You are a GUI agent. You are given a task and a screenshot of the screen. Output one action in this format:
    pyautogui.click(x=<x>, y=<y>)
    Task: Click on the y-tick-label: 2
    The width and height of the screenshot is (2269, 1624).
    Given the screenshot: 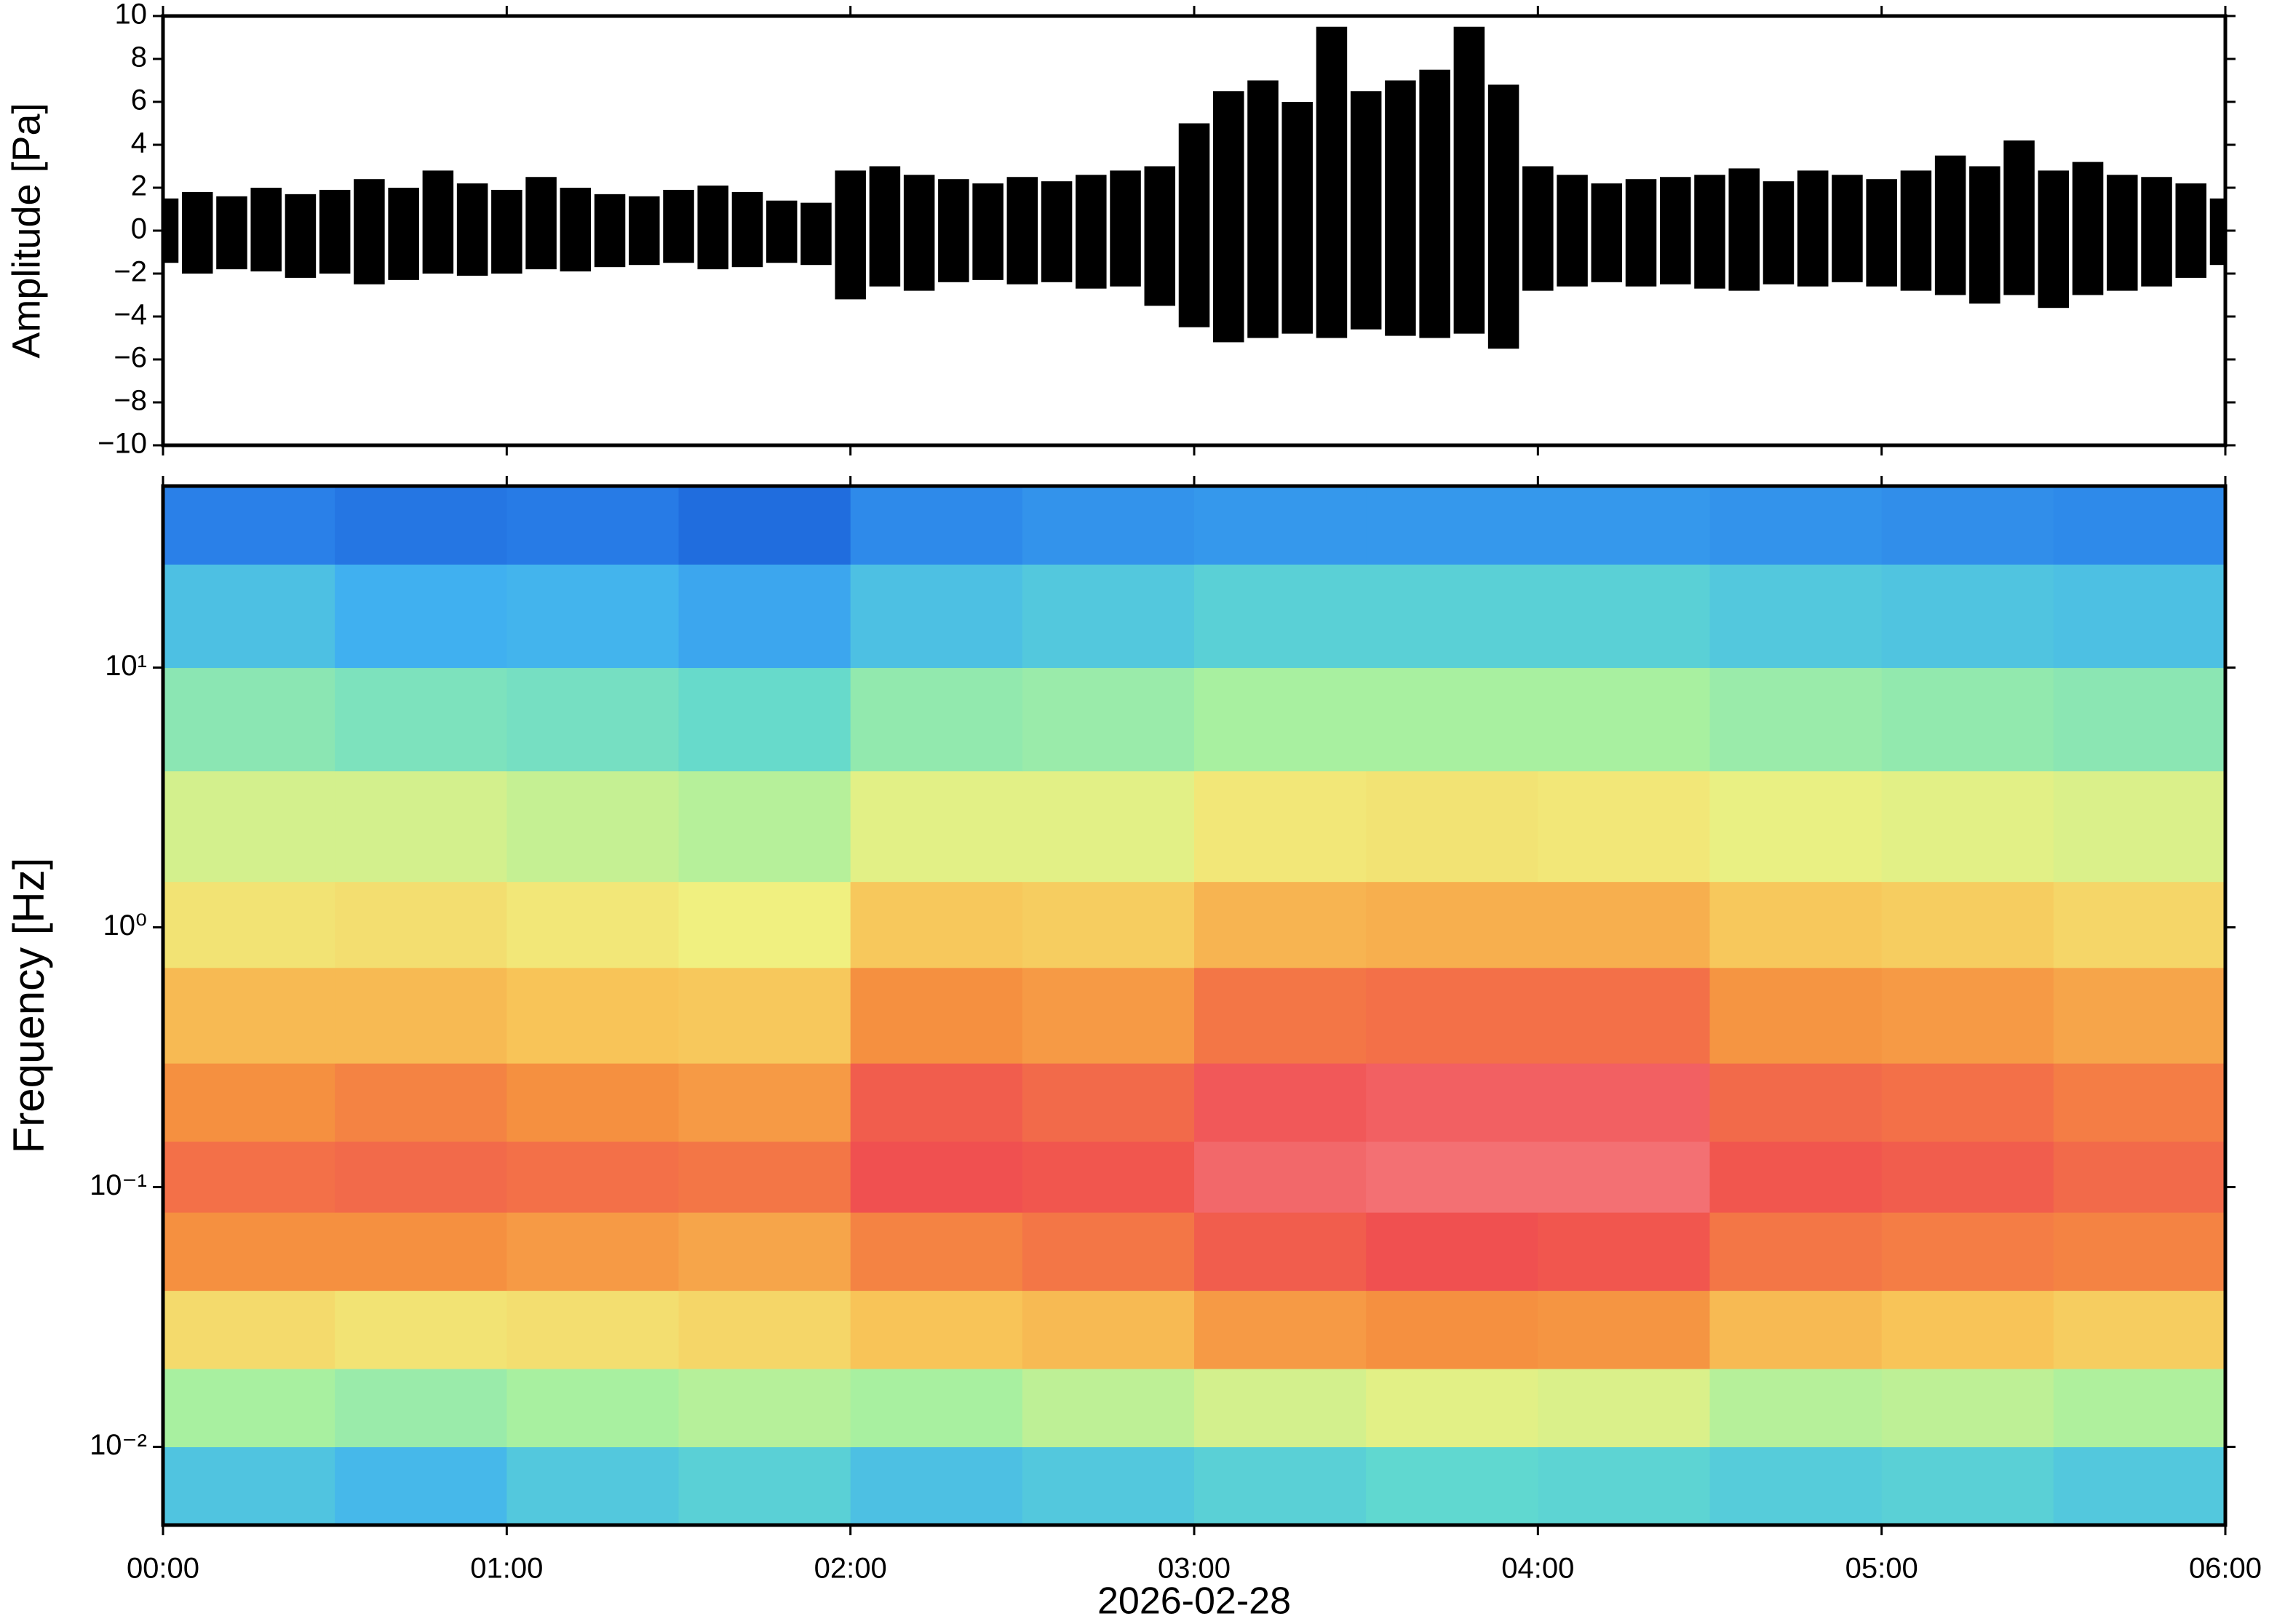 What is the action you would take?
    pyautogui.click(x=139, y=186)
    